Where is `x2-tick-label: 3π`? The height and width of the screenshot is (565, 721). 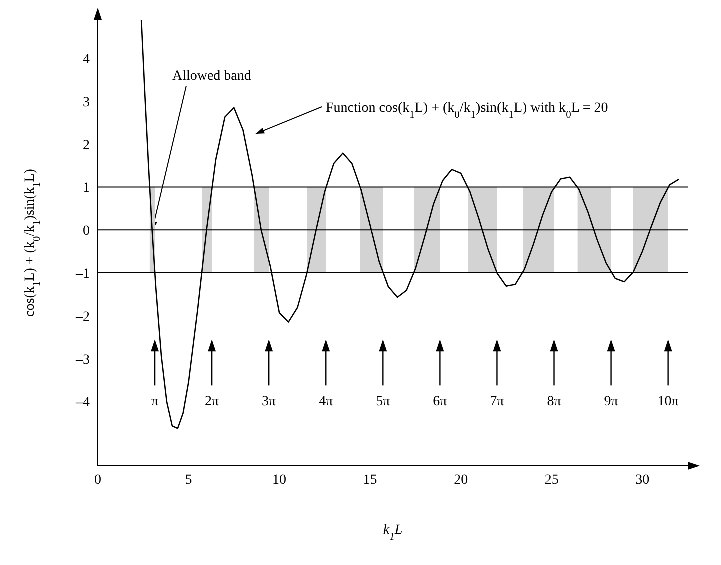 x2-tick-label: 3π is located at coordinates (269, 402).